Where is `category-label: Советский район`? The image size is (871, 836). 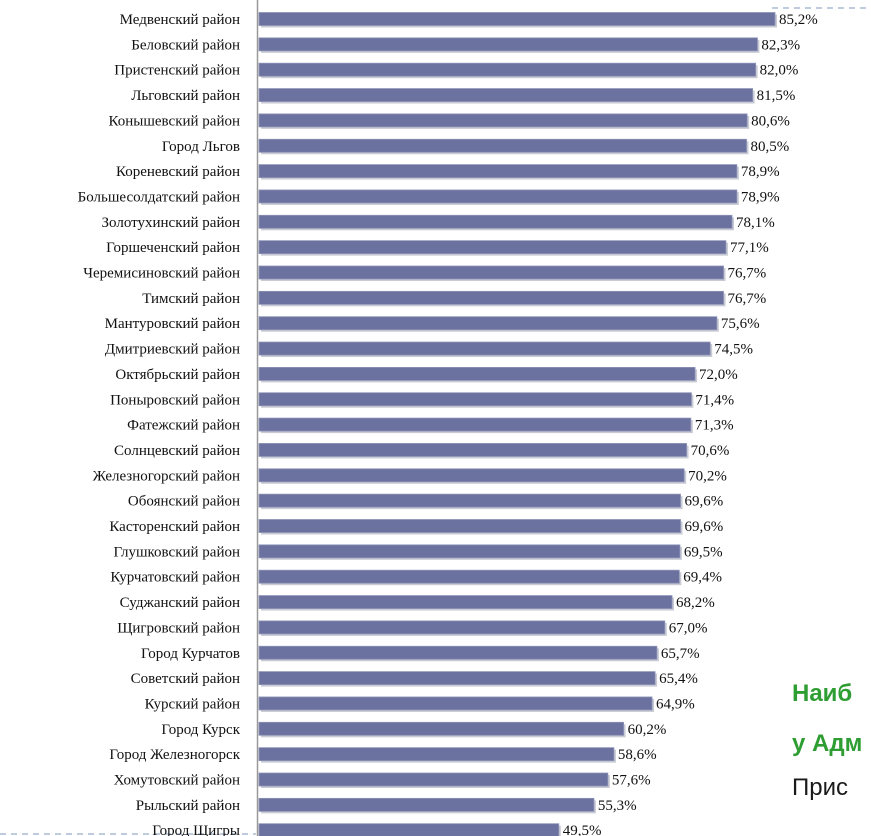
category-label: Советский район is located at coordinates (185, 679).